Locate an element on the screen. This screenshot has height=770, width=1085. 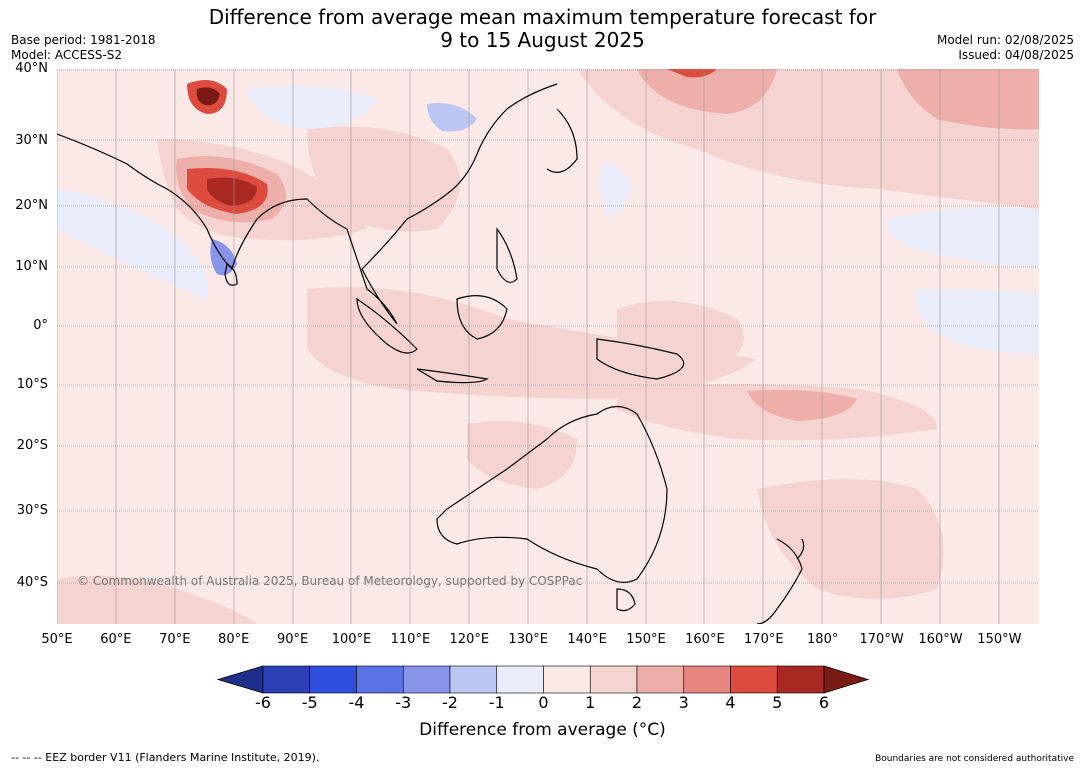
lon-label: 50°E is located at coordinates (57, 639).